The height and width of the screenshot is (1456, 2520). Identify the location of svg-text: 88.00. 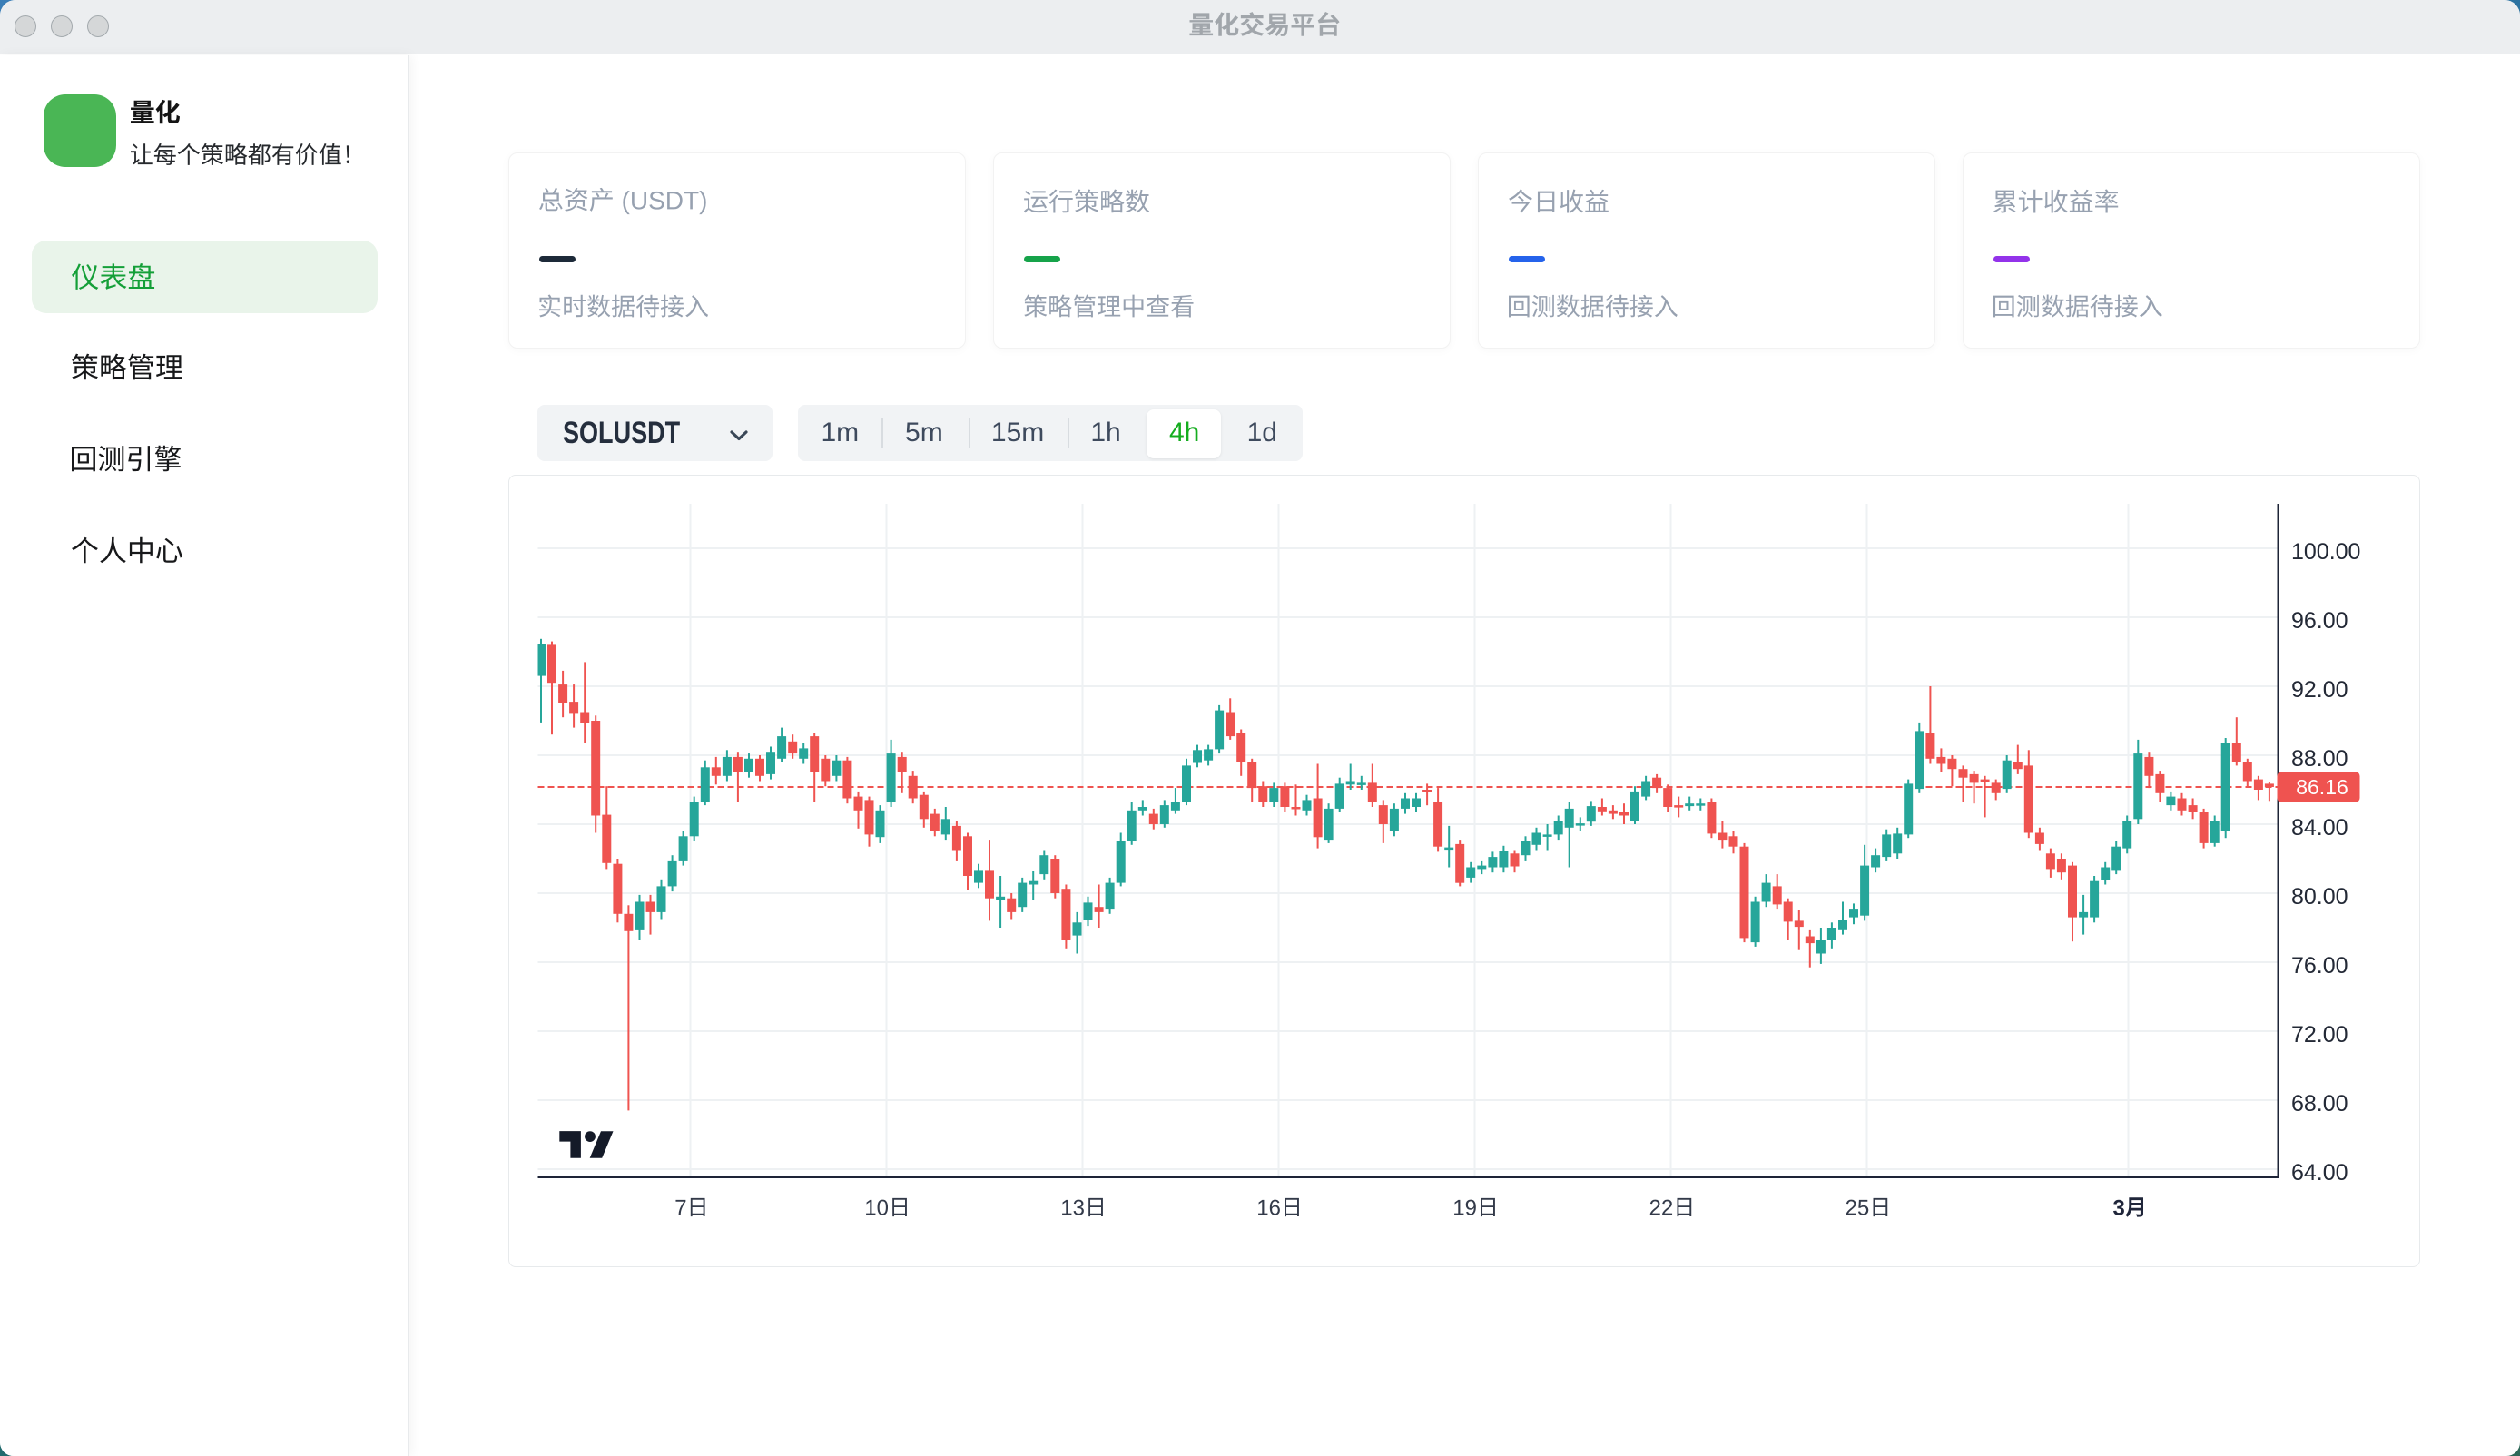
(2320, 759).